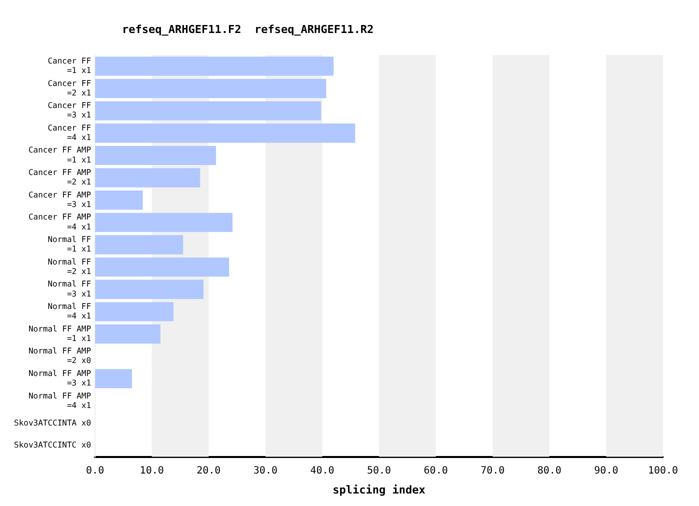  I want to click on y-tick-label: Normal FF AMP =4 x1, so click(60, 400).